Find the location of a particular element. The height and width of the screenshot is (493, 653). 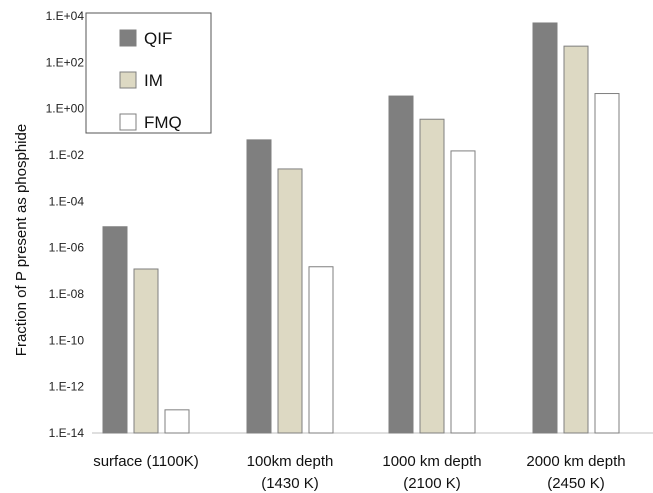

category-label: 1000 km depth is located at coordinates (431, 461).